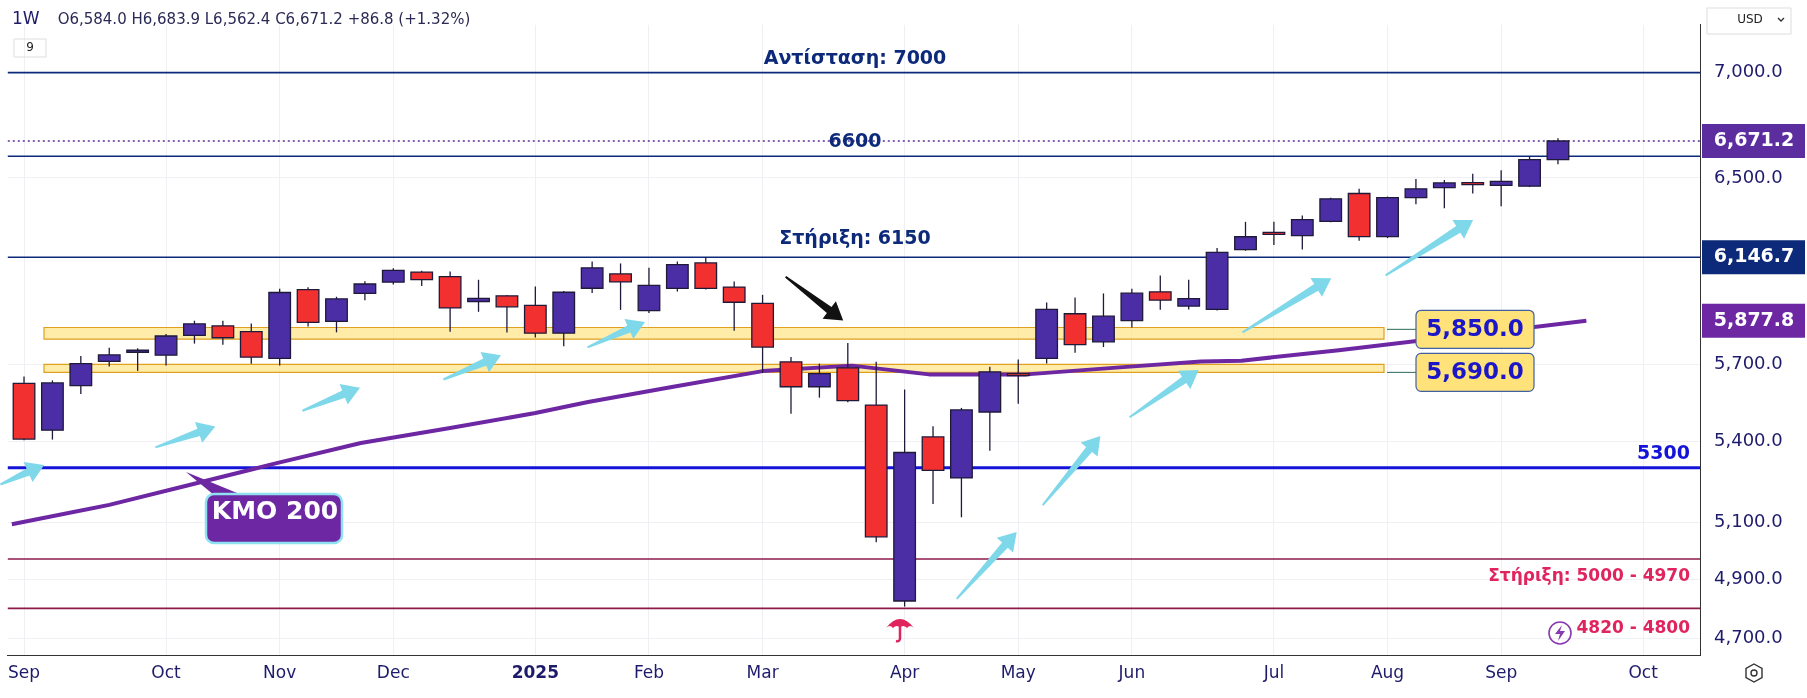 The height and width of the screenshot is (698, 1807). Describe the element at coordinates (26, 18) in the screenshot. I see `chart-title: 1W` at that location.